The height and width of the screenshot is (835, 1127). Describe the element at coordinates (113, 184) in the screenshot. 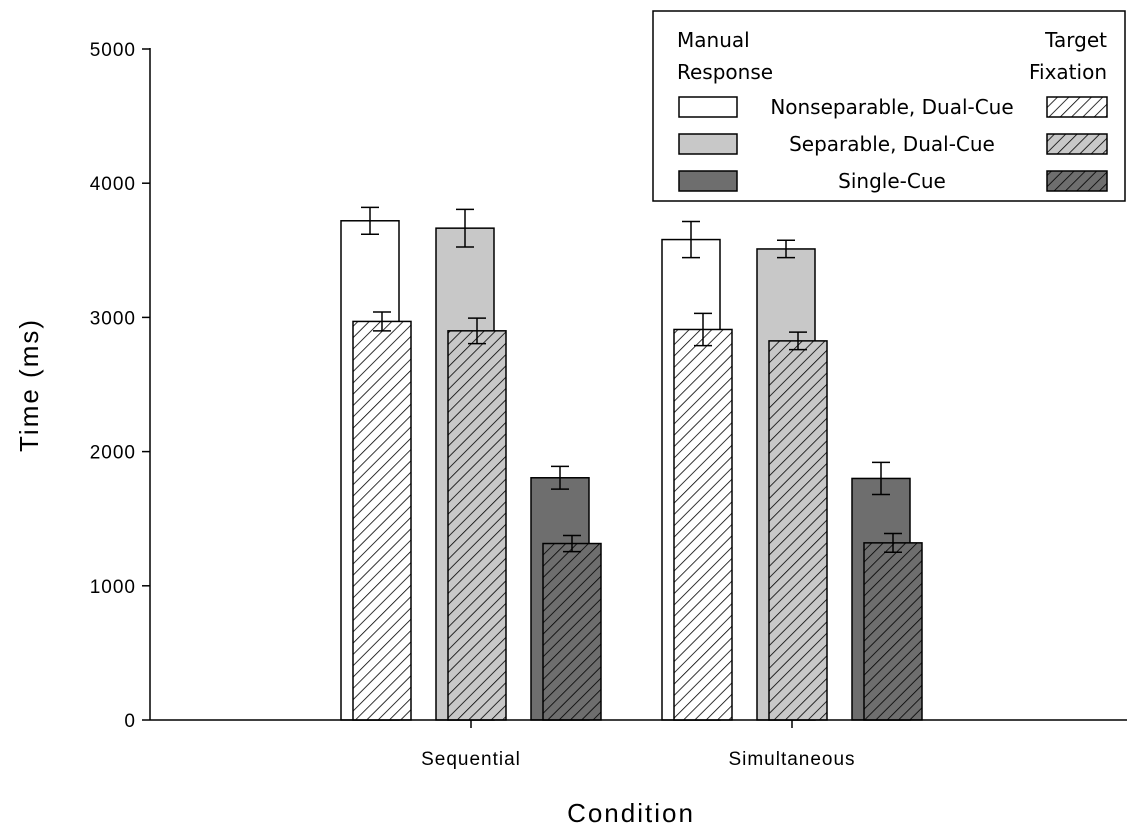

I see `y-tick-label: 4000` at that location.